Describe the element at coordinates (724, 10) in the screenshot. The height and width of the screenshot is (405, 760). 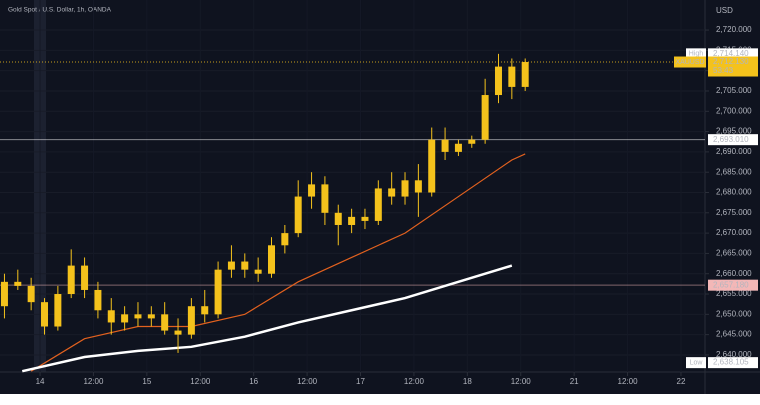
I see `currency-label: USD` at that location.